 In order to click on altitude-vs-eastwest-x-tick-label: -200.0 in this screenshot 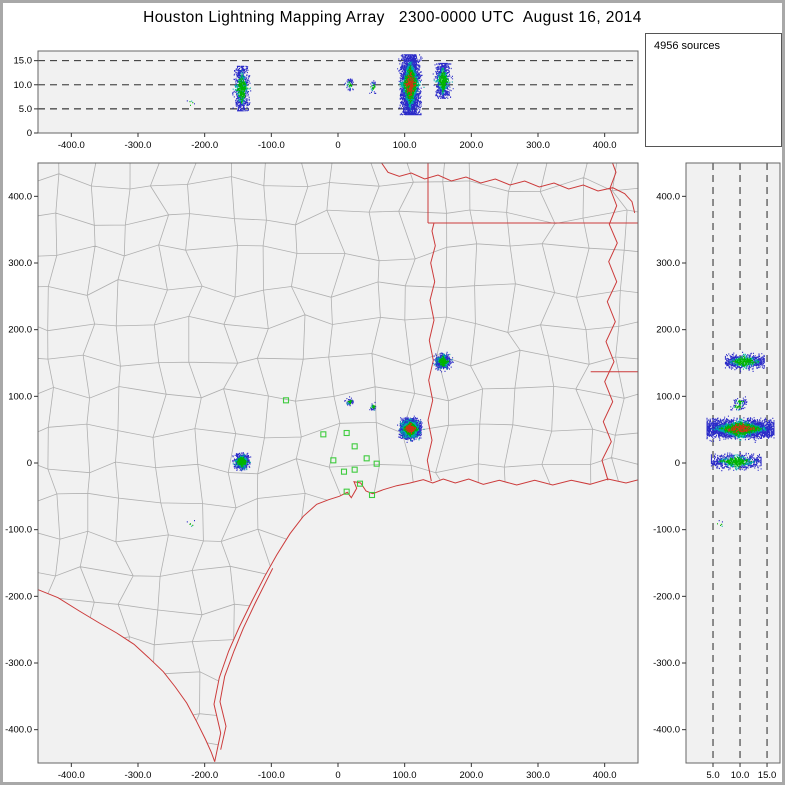, I will do `click(204, 145)`.